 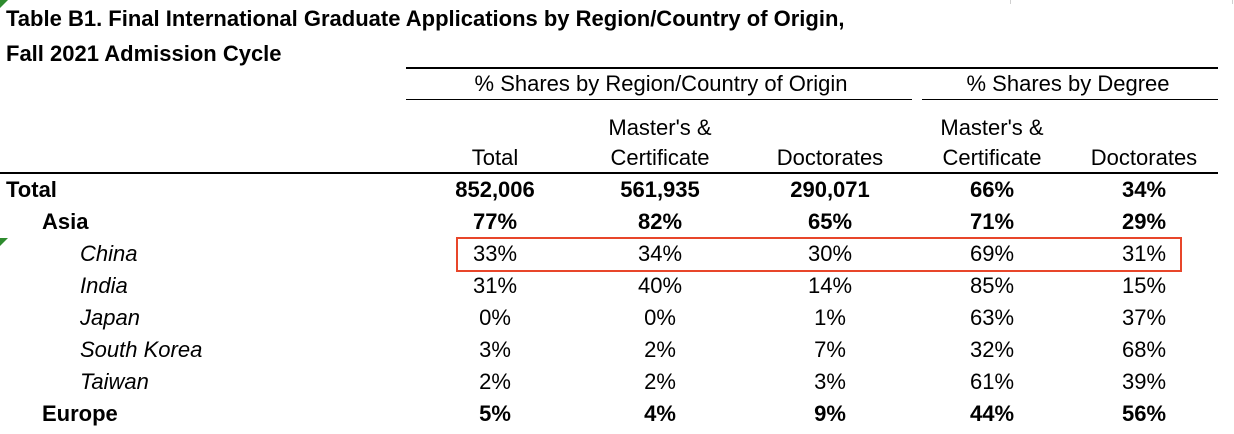 What do you see at coordinates (141, 349) in the screenshot?
I see `row-label: South Korea` at bounding box center [141, 349].